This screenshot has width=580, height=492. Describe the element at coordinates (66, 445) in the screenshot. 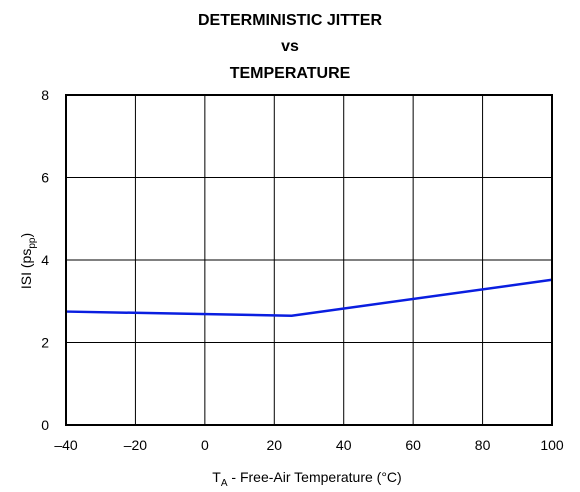

I see `x-tick-label: –40` at that location.